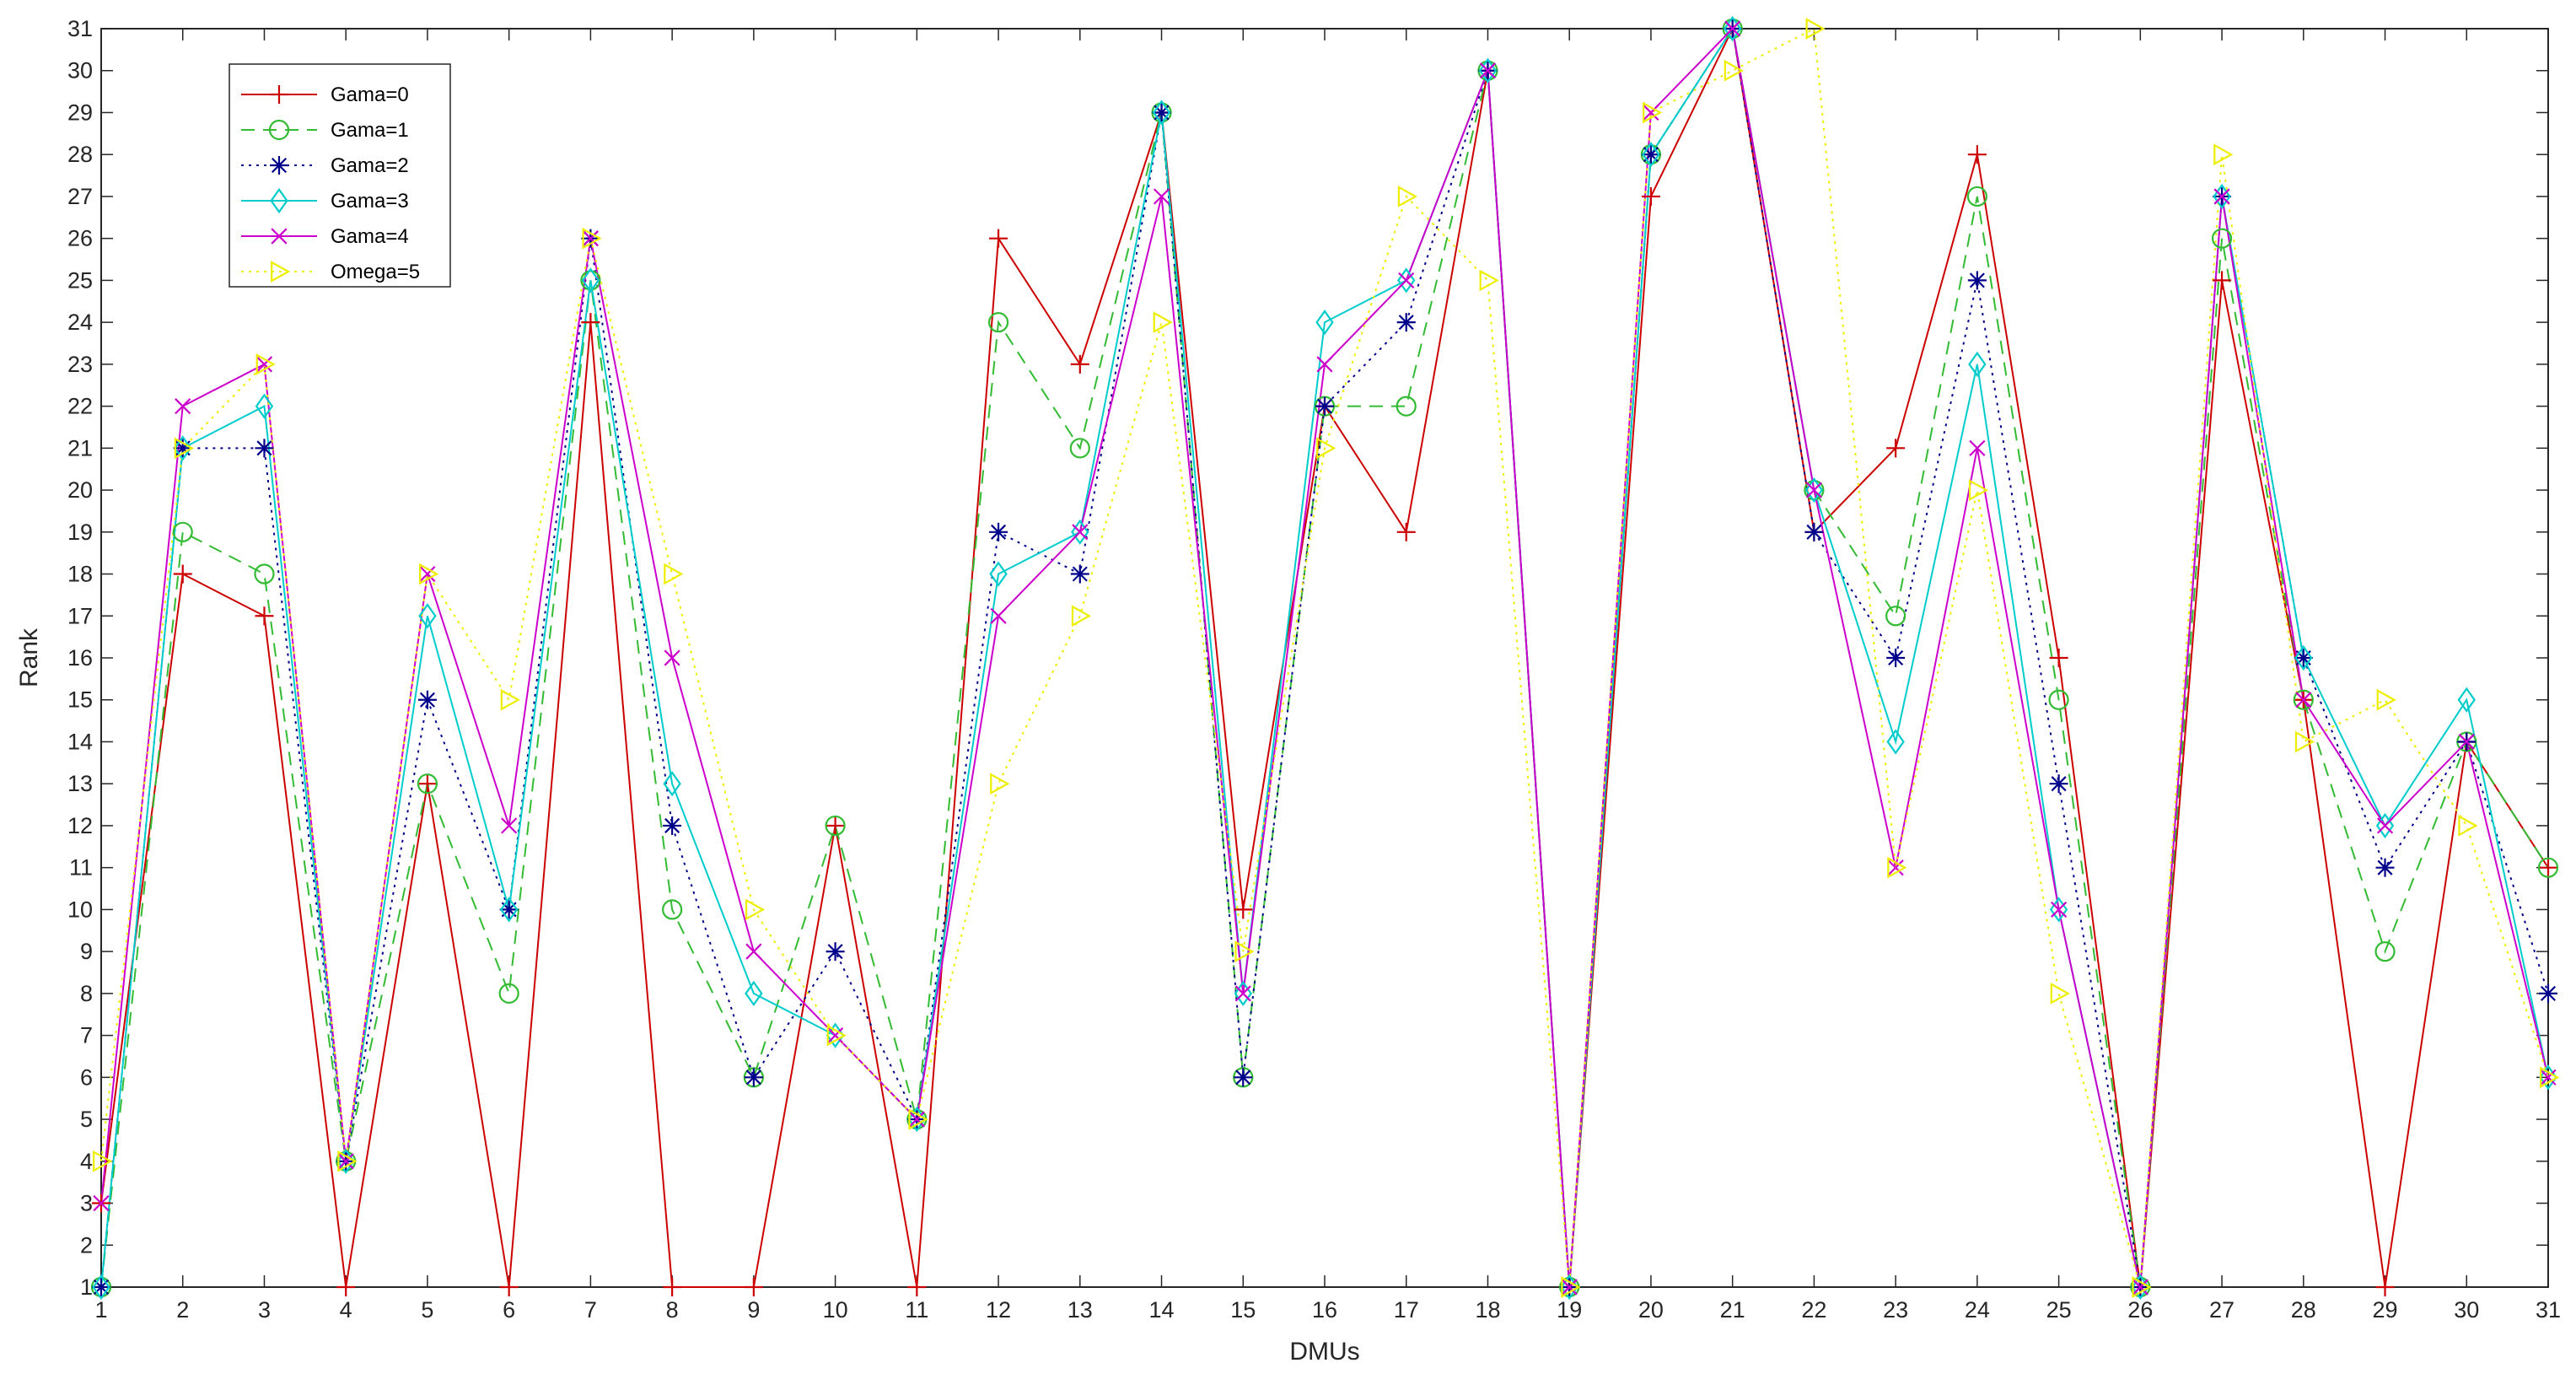 This screenshot has height=1390, width=2576. Describe the element at coordinates (86, 1245) in the screenshot. I see `y-tick-label: 2` at that location.